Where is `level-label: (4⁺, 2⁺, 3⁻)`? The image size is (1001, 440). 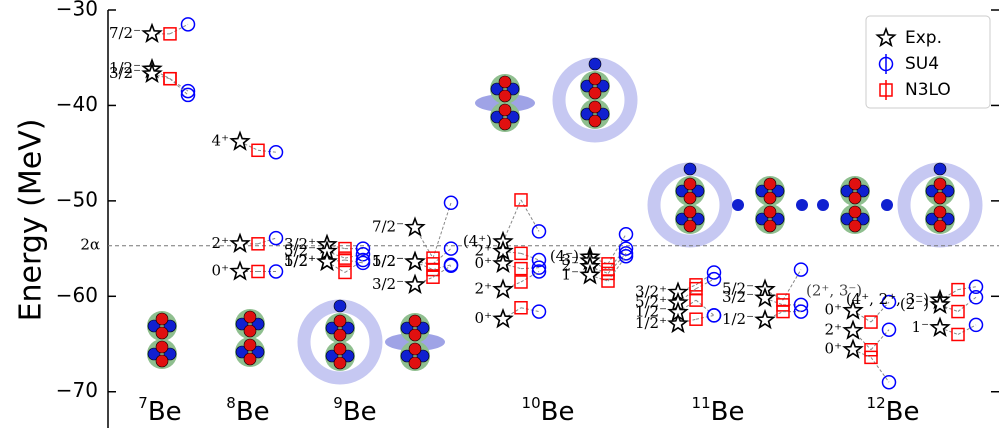
level-label: (4⁺, 2⁺, 3⁻) is located at coordinates (887, 299).